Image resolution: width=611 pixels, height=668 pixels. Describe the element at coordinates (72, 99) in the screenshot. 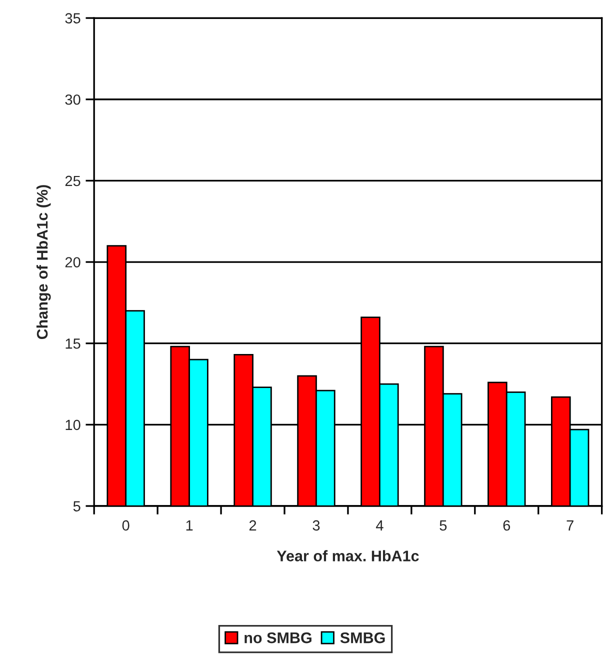

I see `y-tick-label: 30` at that location.